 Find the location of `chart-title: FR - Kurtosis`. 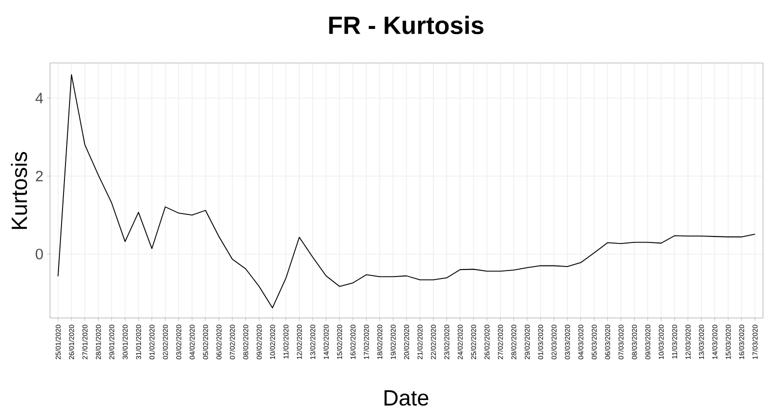

chart-title: FR - Kurtosis is located at coordinates (406, 25).